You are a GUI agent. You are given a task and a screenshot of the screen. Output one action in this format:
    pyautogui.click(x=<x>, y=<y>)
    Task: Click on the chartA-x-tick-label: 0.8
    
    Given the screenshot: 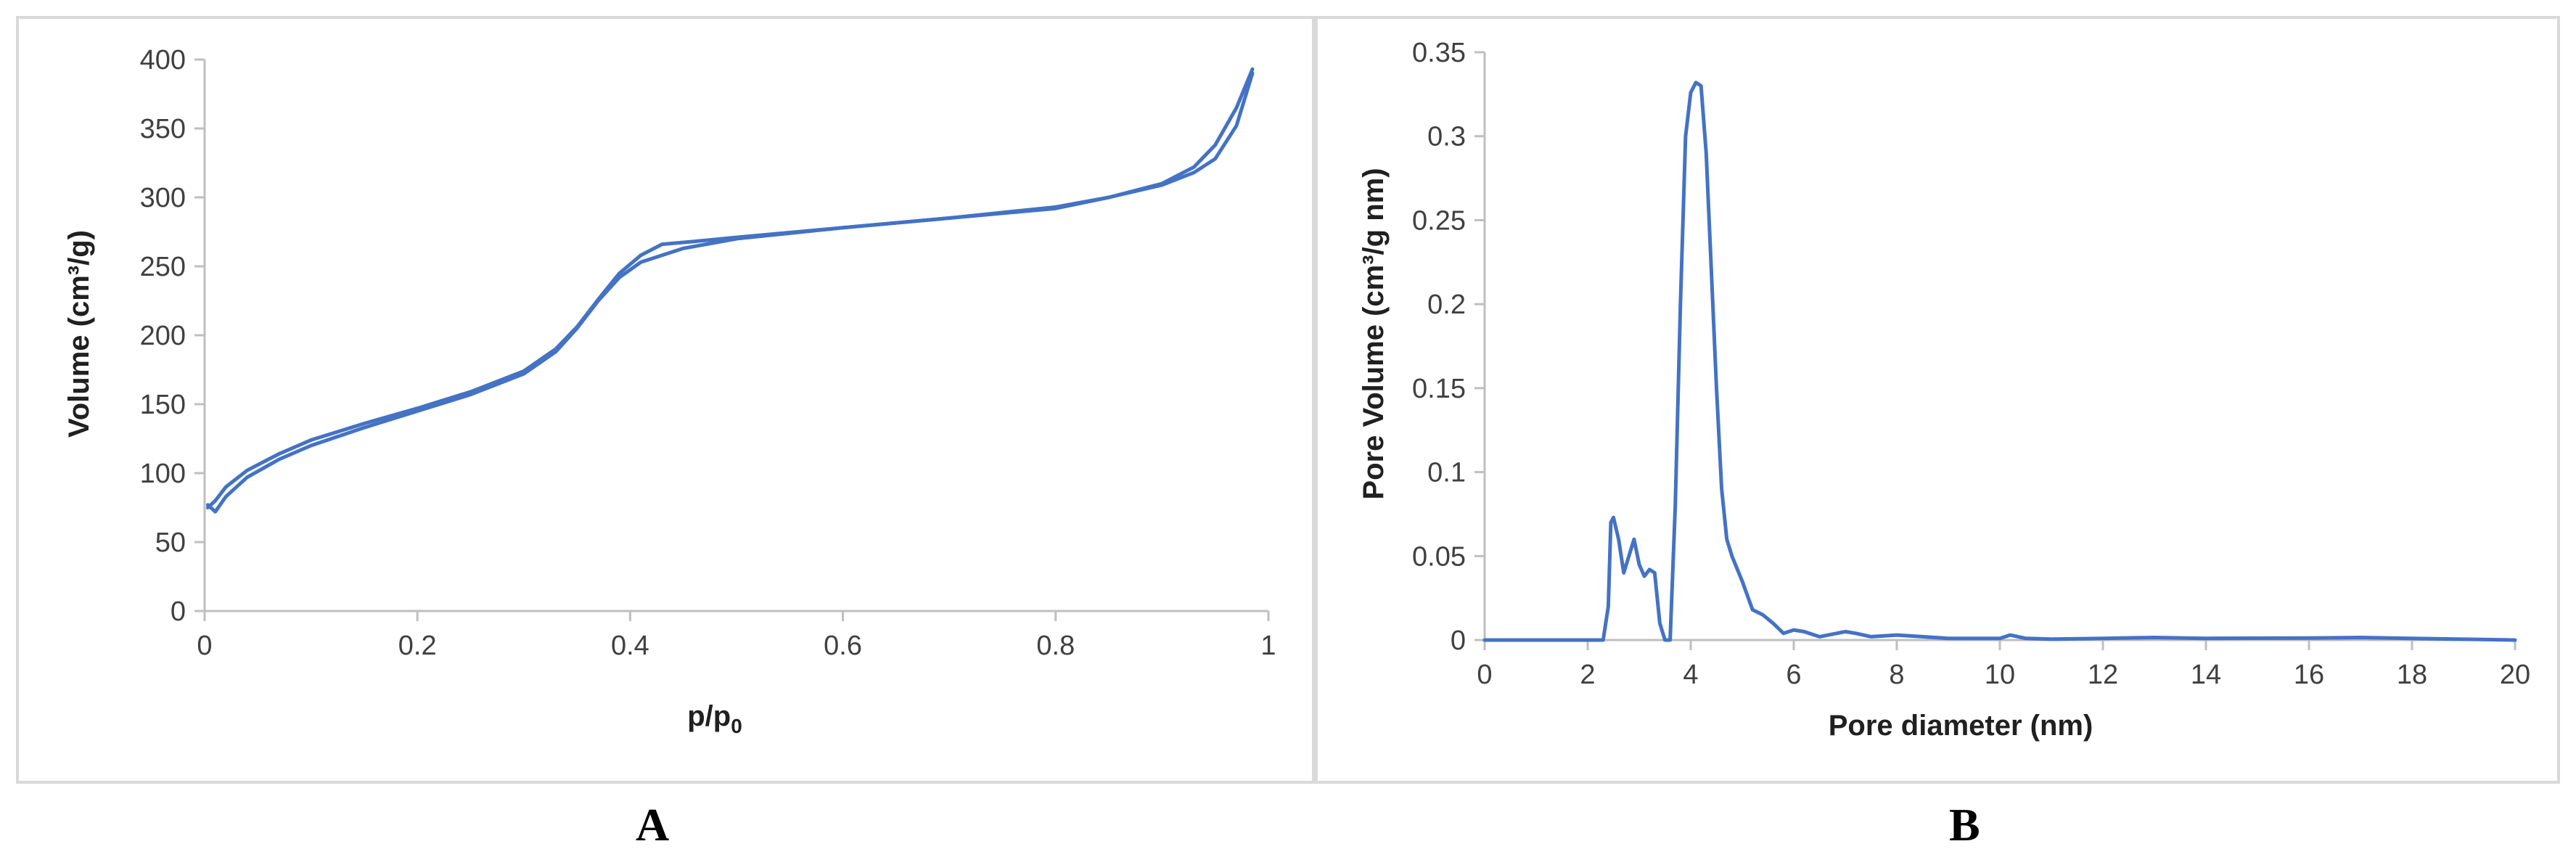 What is the action you would take?
    pyautogui.click(x=1055, y=646)
    